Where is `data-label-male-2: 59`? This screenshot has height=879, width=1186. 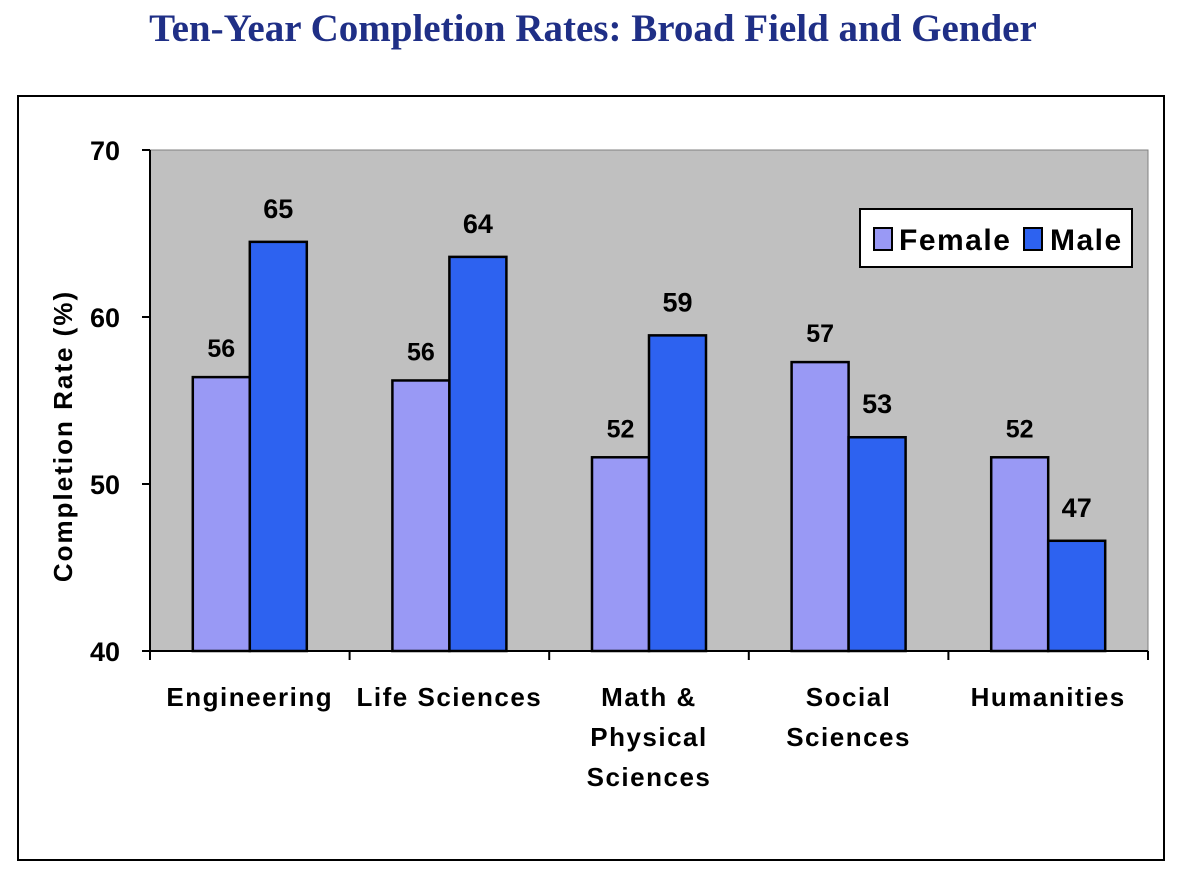 data-label-male-2: 59 is located at coordinates (677, 302).